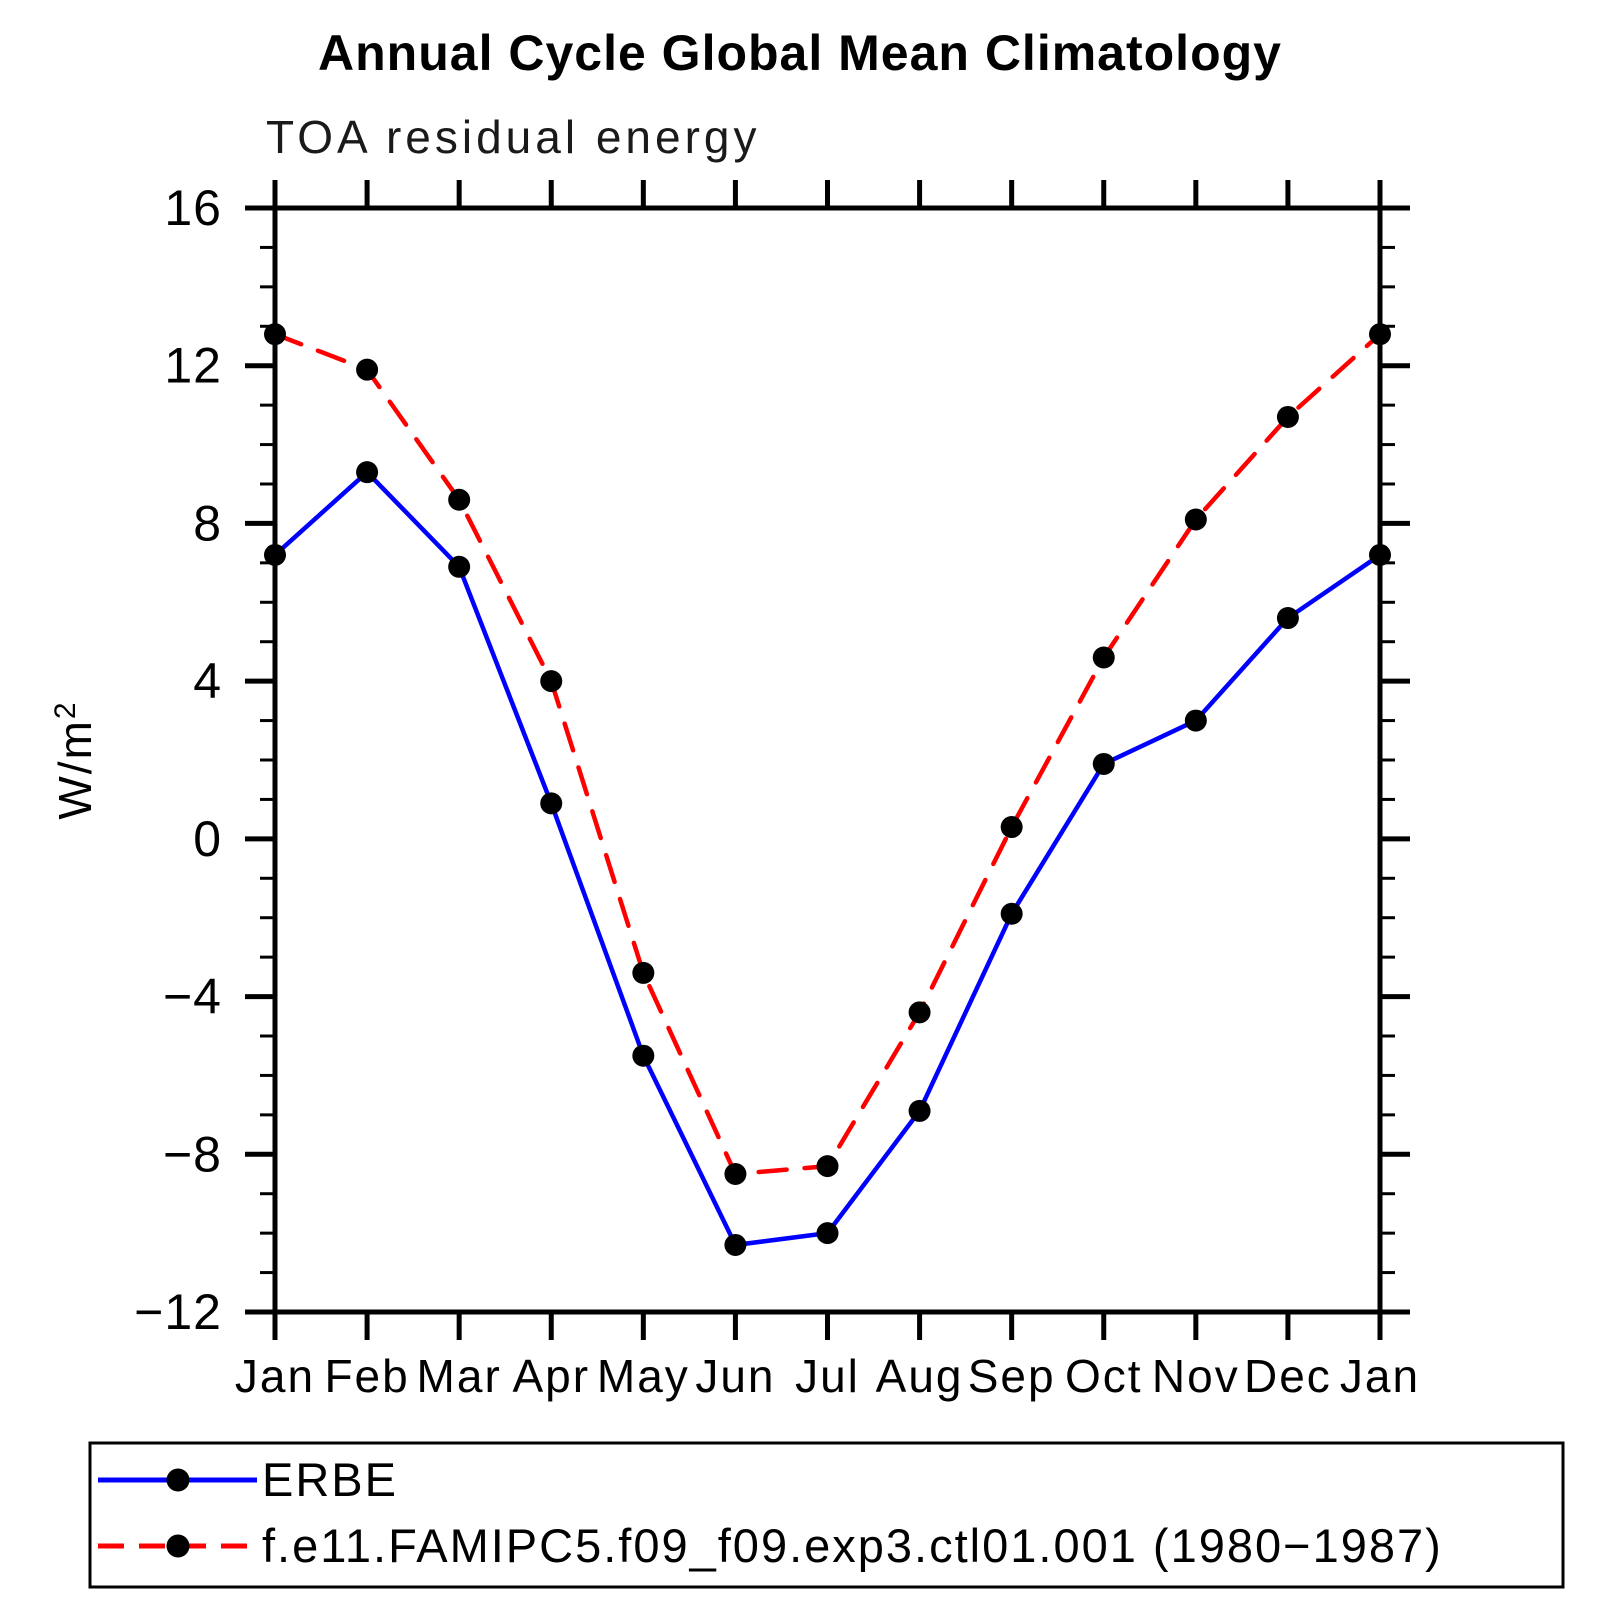 Image resolution: width=1624 pixels, height=1624 pixels. What do you see at coordinates (192, 997) in the screenshot?
I see `y-tick-label: −4` at bounding box center [192, 997].